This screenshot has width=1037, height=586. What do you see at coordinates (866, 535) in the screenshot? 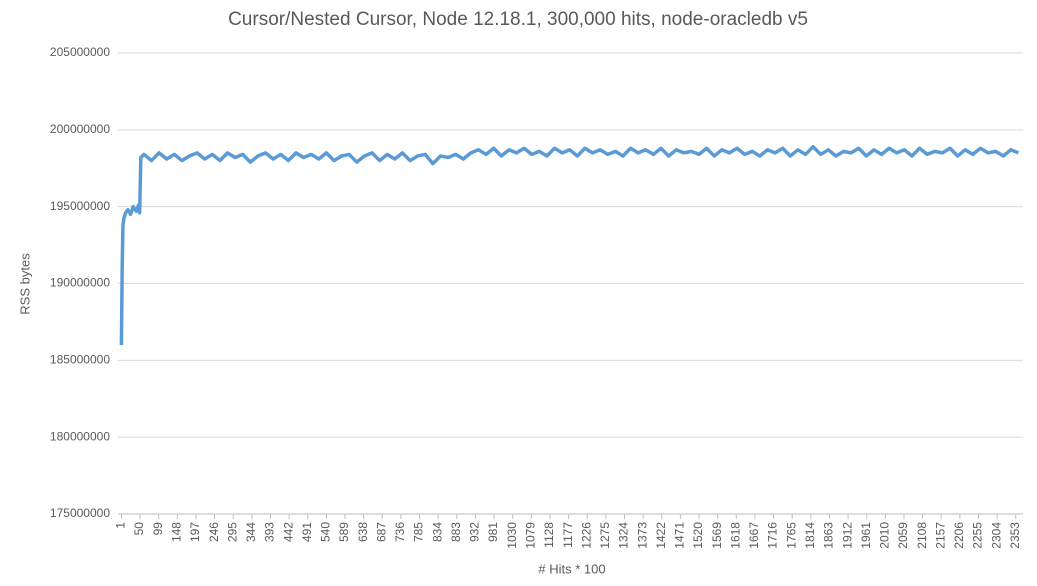
I see `x-tick-label: 1961` at bounding box center [866, 535].